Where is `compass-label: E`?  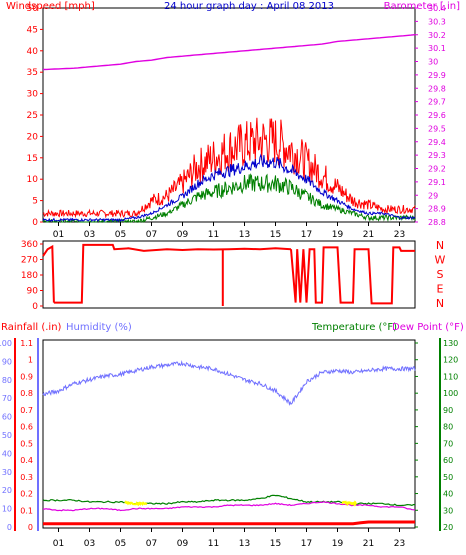 compass-label: E is located at coordinates (440, 289).